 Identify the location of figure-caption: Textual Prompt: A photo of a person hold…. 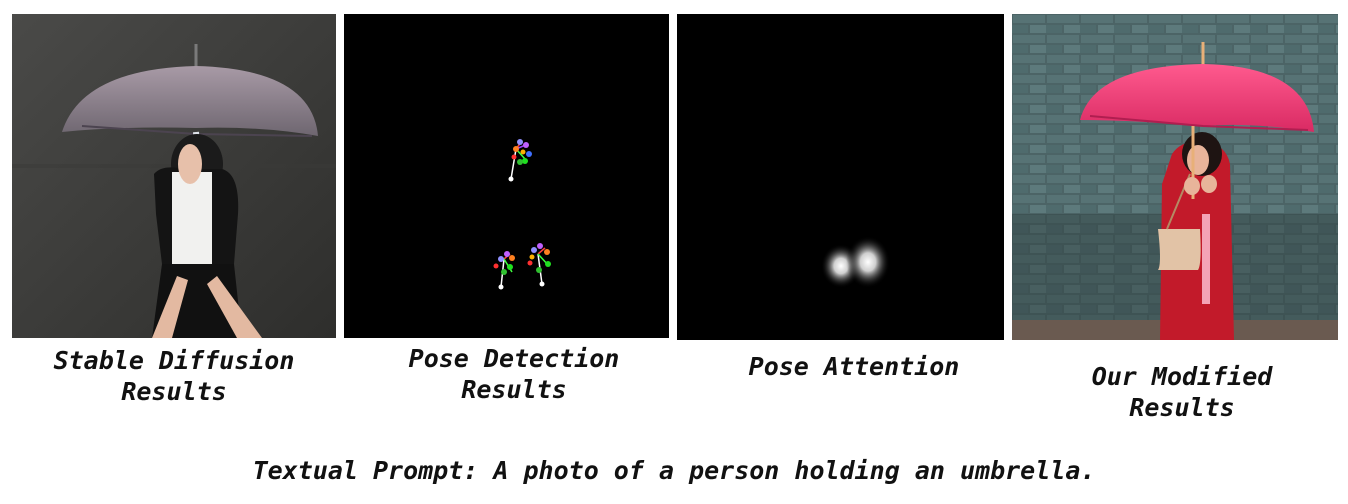
(674, 470).